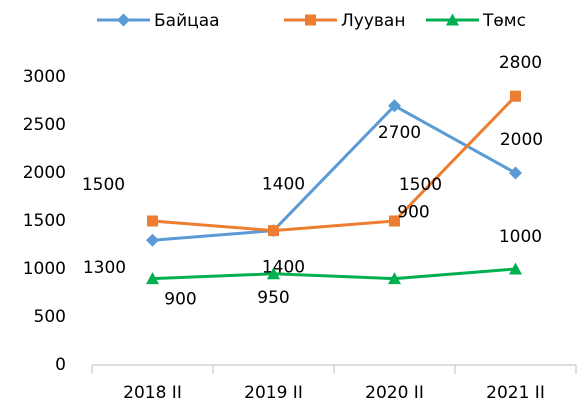  What do you see at coordinates (334, 274) in the screenshot?
I see `series-line` at bounding box center [334, 274].